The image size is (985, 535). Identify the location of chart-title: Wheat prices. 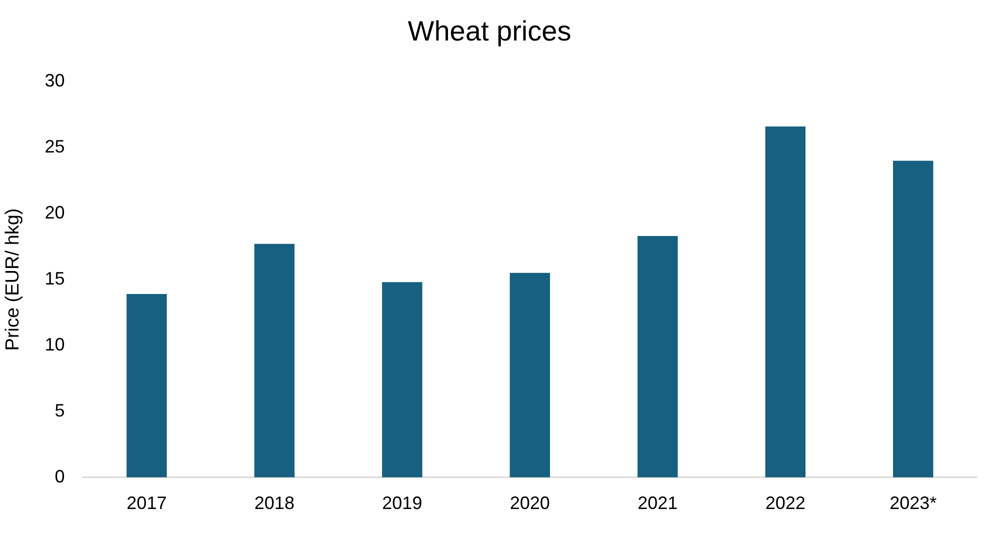
(490, 31).